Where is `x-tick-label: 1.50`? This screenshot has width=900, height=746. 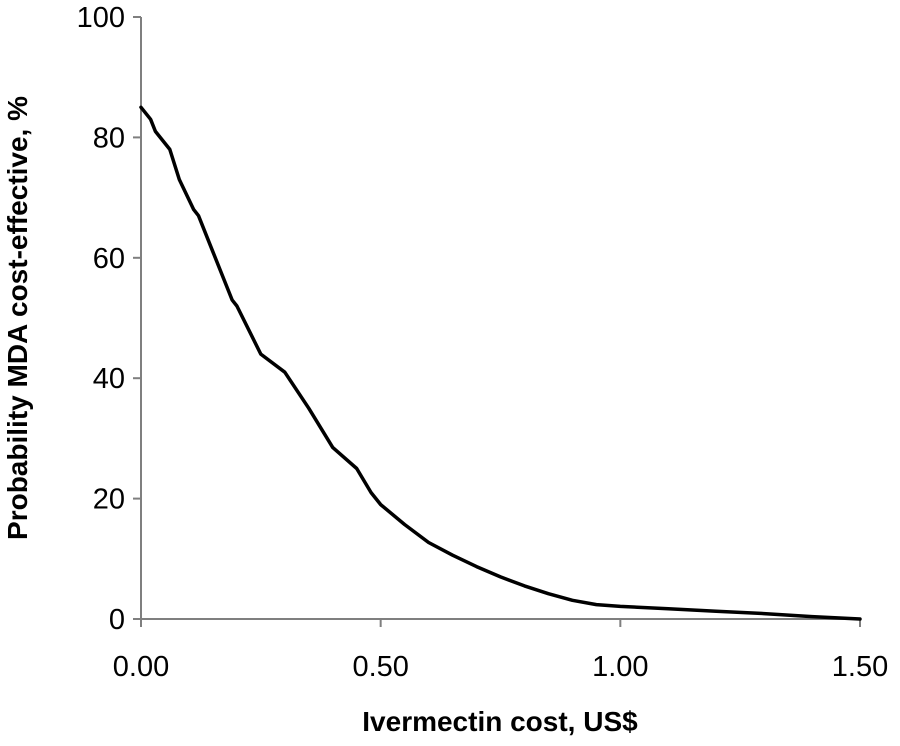
x-tick-label: 1.50 is located at coordinates (860, 667).